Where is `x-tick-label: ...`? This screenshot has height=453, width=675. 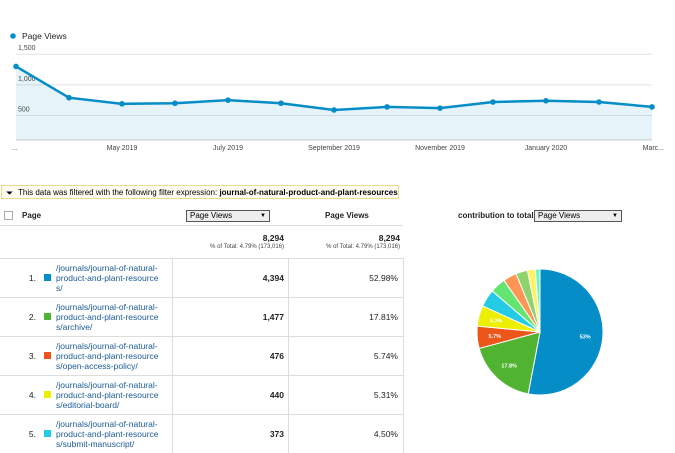 x-tick-label: ... is located at coordinates (15, 148).